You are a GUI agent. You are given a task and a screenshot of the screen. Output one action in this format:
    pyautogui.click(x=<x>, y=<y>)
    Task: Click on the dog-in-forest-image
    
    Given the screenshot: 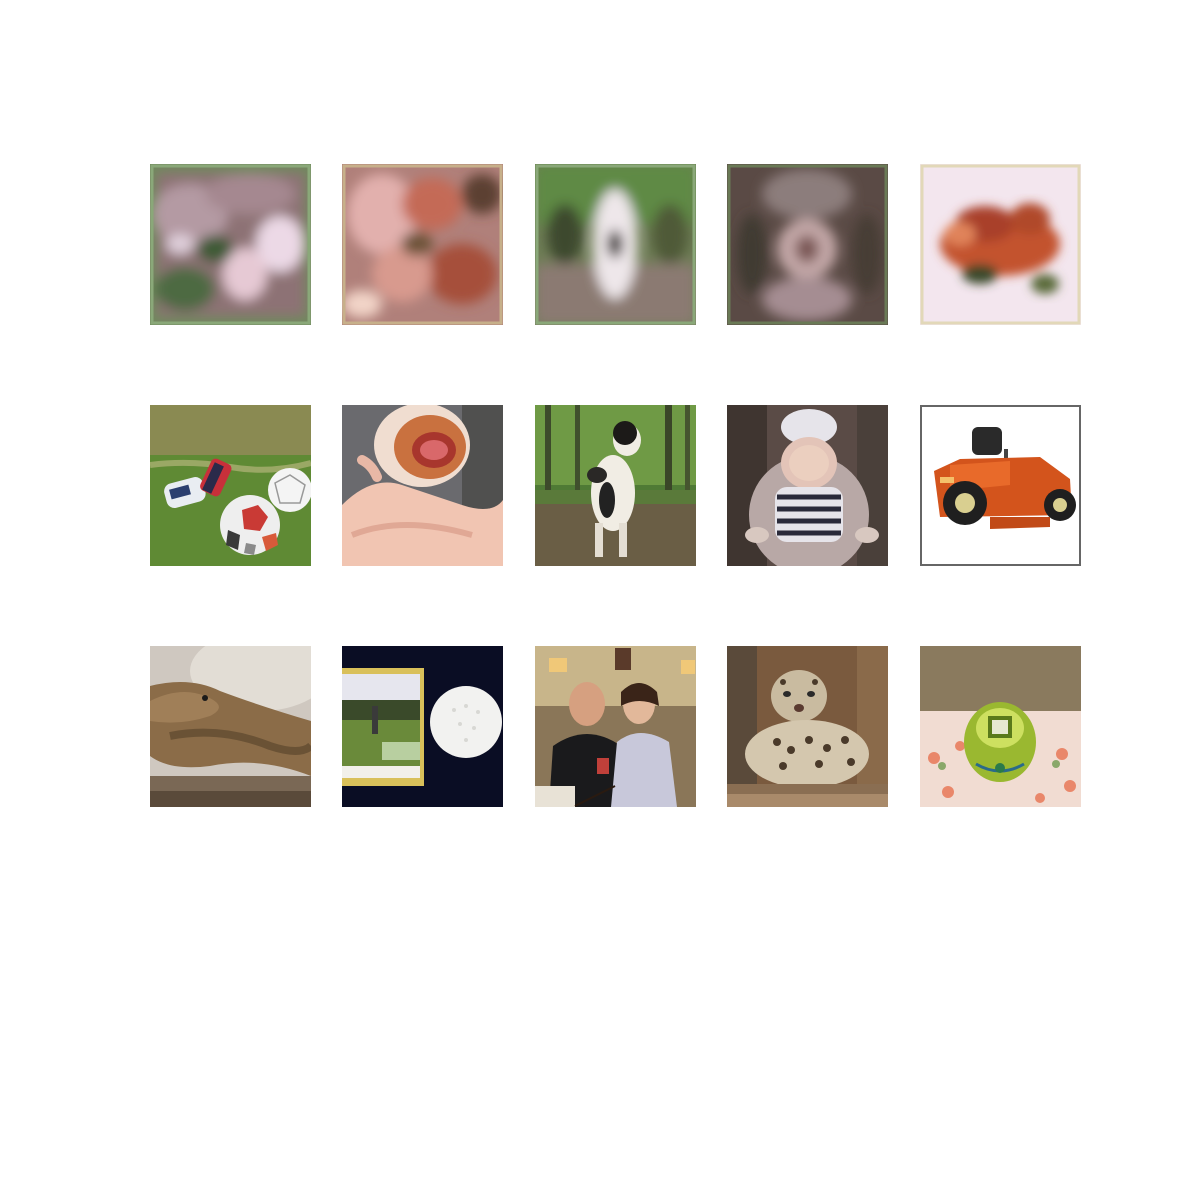 What is the action you would take?
    pyautogui.click(x=615, y=485)
    